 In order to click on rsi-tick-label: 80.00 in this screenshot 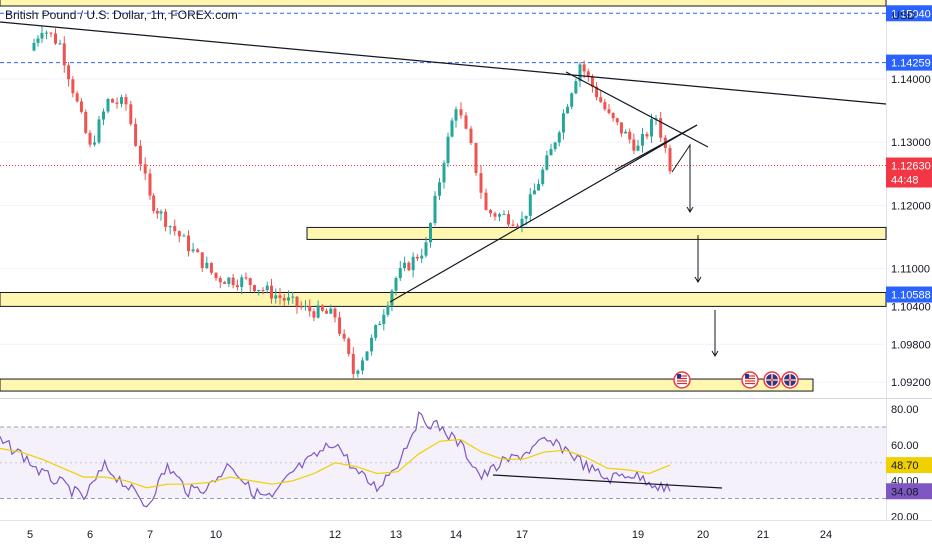, I will do `click(905, 410)`.